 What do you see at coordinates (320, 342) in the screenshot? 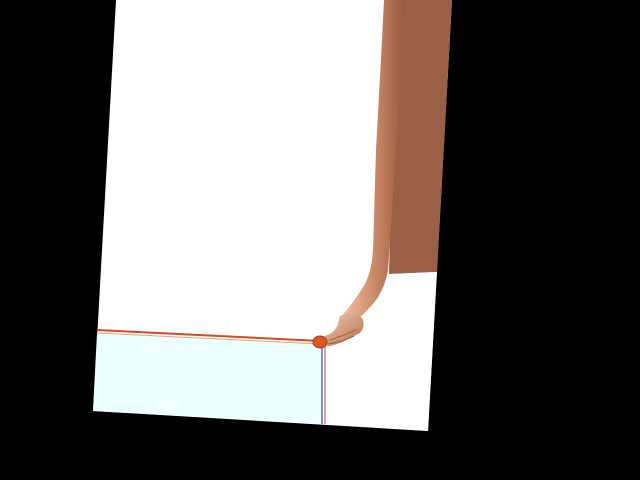
I see `cursor-dot` at bounding box center [320, 342].